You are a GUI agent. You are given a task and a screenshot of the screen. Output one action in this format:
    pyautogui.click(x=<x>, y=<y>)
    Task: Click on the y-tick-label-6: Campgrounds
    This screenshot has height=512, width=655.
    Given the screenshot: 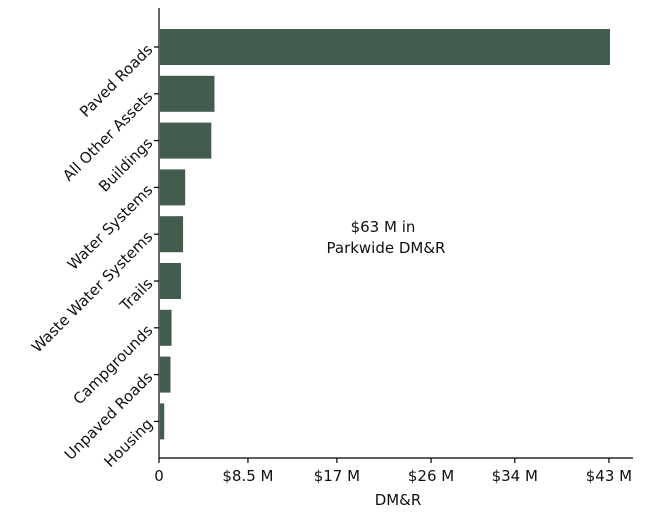 What is the action you would take?
    pyautogui.click(x=113, y=364)
    